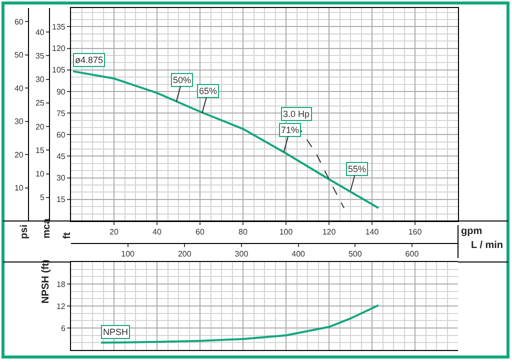 The image size is (512, 362). Describe the element at coordinates (40, 56) in the screenshot. I see `y2-tick-label: 35` at that location.